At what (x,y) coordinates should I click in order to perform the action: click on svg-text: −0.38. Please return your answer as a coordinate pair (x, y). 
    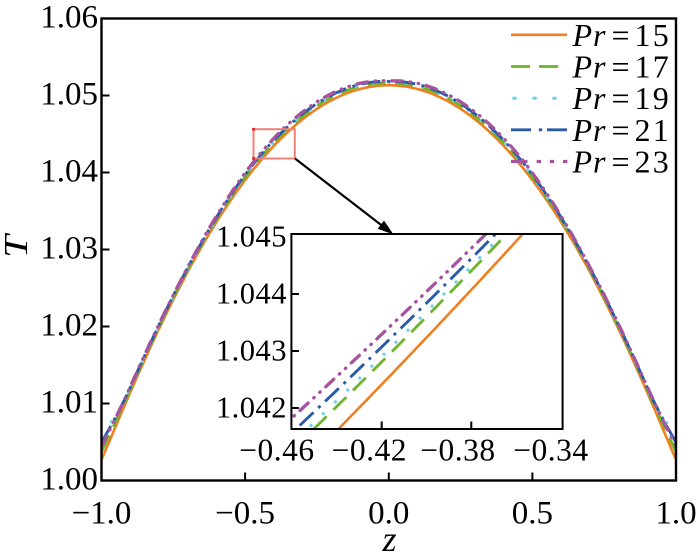
    Looking at the image, I should click on (457, 450).